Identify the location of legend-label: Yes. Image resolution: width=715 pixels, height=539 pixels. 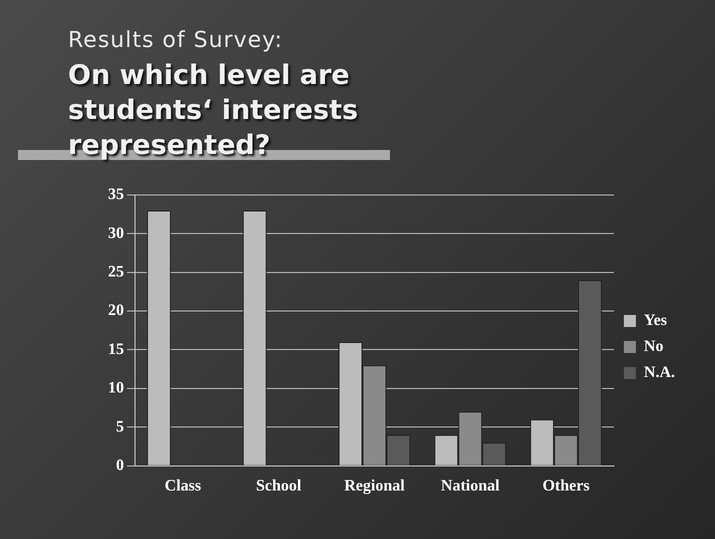
(655, 321).